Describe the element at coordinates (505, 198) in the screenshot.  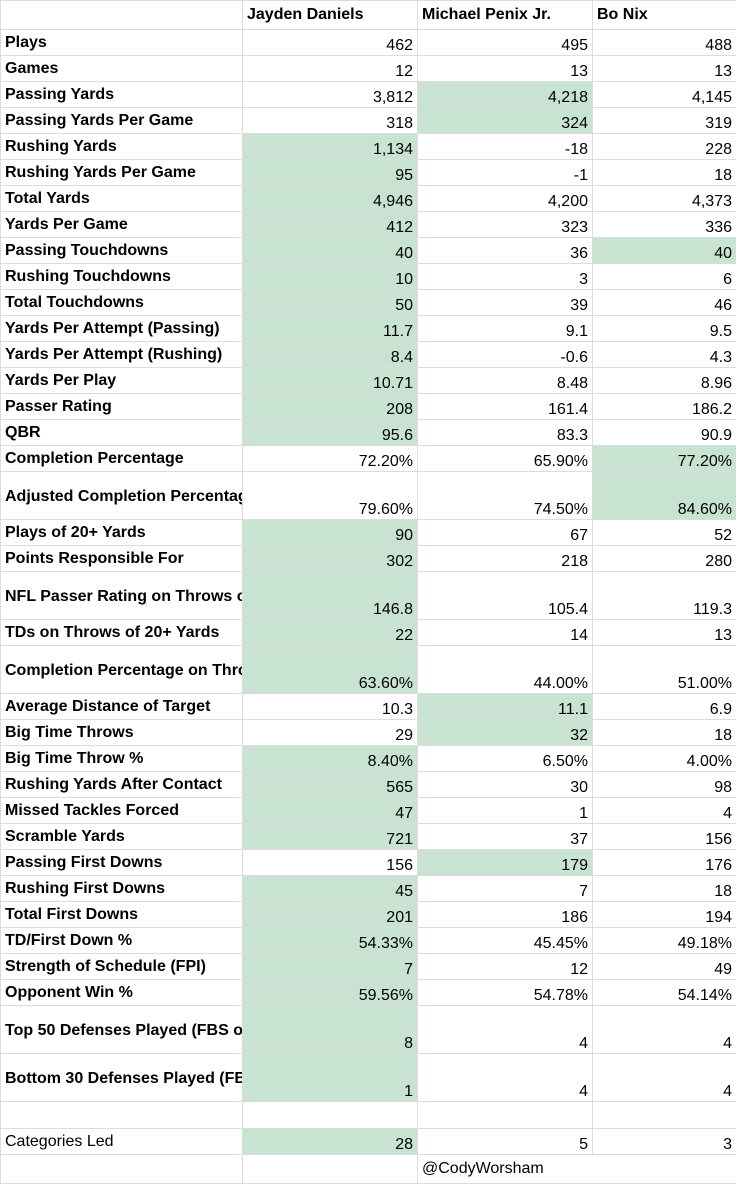
I see `stat-value: 4,200` at that location.